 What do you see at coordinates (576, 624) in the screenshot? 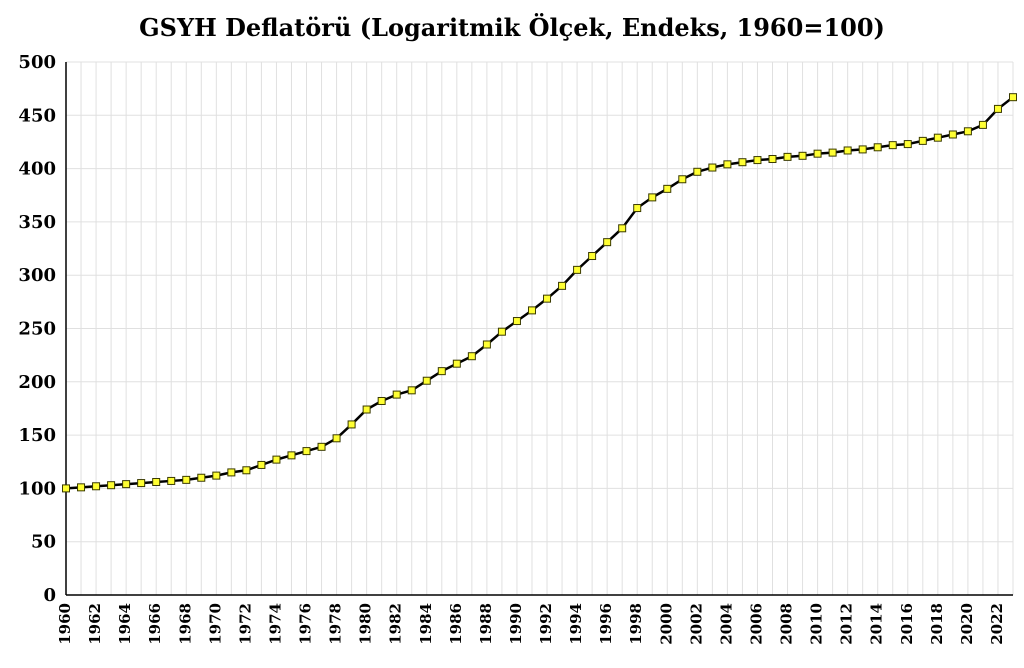
I see `x-tick-label: 1994` at bounding box center [576, 624].